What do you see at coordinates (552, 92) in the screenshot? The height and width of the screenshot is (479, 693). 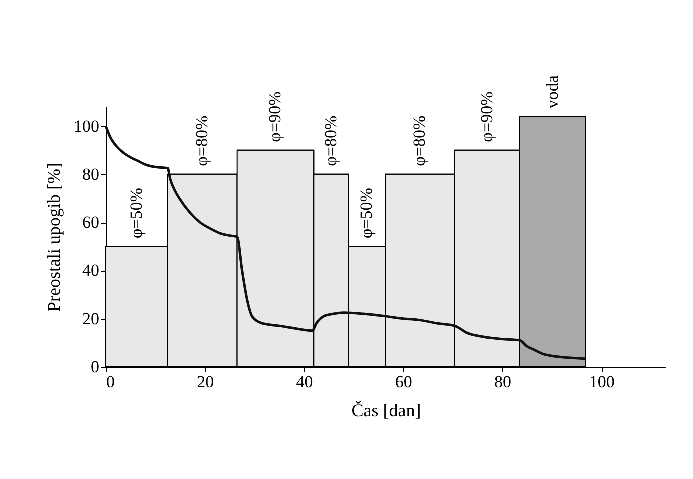 I see `annotation: voda` at bounding box center [552, 92].